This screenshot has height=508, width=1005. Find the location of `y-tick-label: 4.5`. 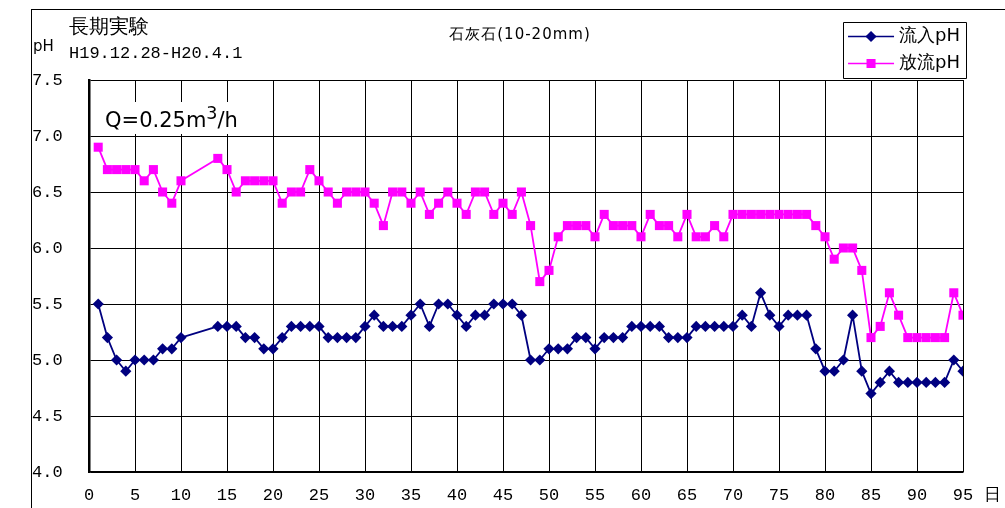

y-tick-label: 4.5 is located at coordinates (47, 416).